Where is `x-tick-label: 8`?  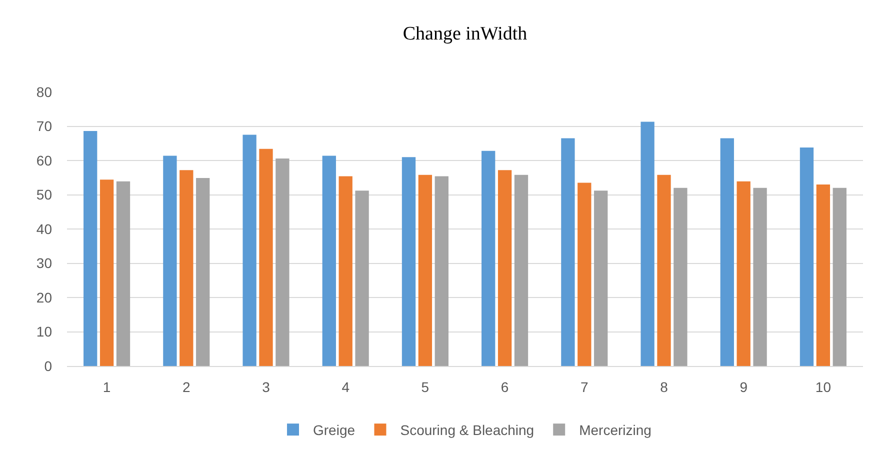 x-tick-label: 8 is located at coordinates (664, 386).